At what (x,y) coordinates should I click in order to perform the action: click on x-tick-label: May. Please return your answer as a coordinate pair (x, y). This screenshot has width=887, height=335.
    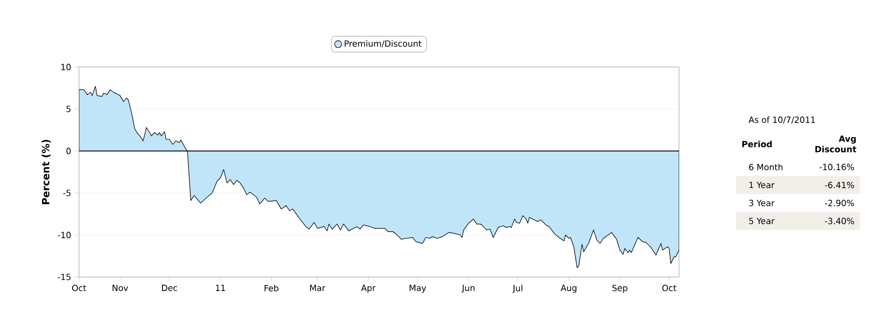
    Looking at the image, I should click on (418, 288).